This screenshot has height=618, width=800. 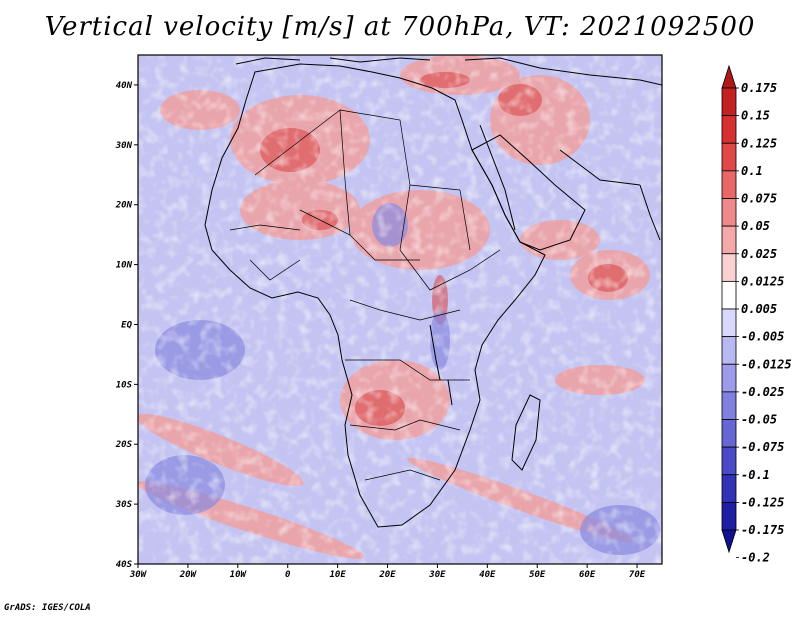 I want to click on colorbar-label: -0.025, so click(x=762, y=392).